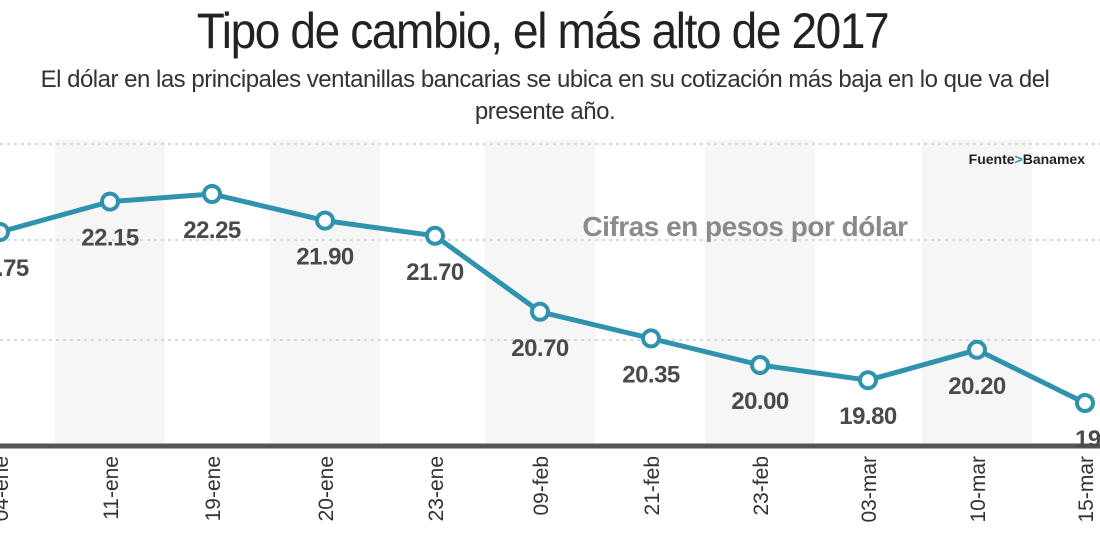 This screenshot has height=550, width=1100. What do you see at coordinates (325, 257) in the screenshot?
I see `data-label: 21.90` at bounding box center [325, 257].